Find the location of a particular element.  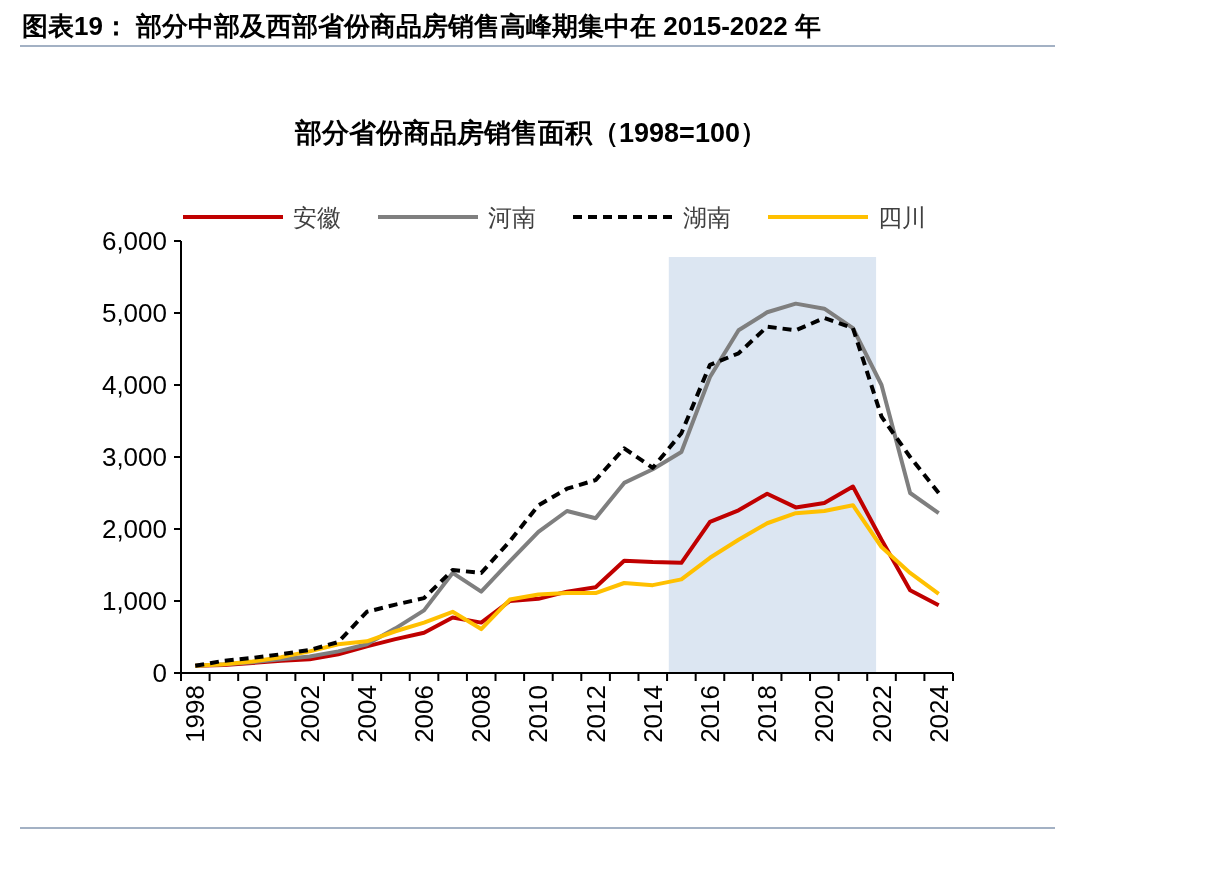

x-tick-label: 2002 is located at coordinates (309, 714).